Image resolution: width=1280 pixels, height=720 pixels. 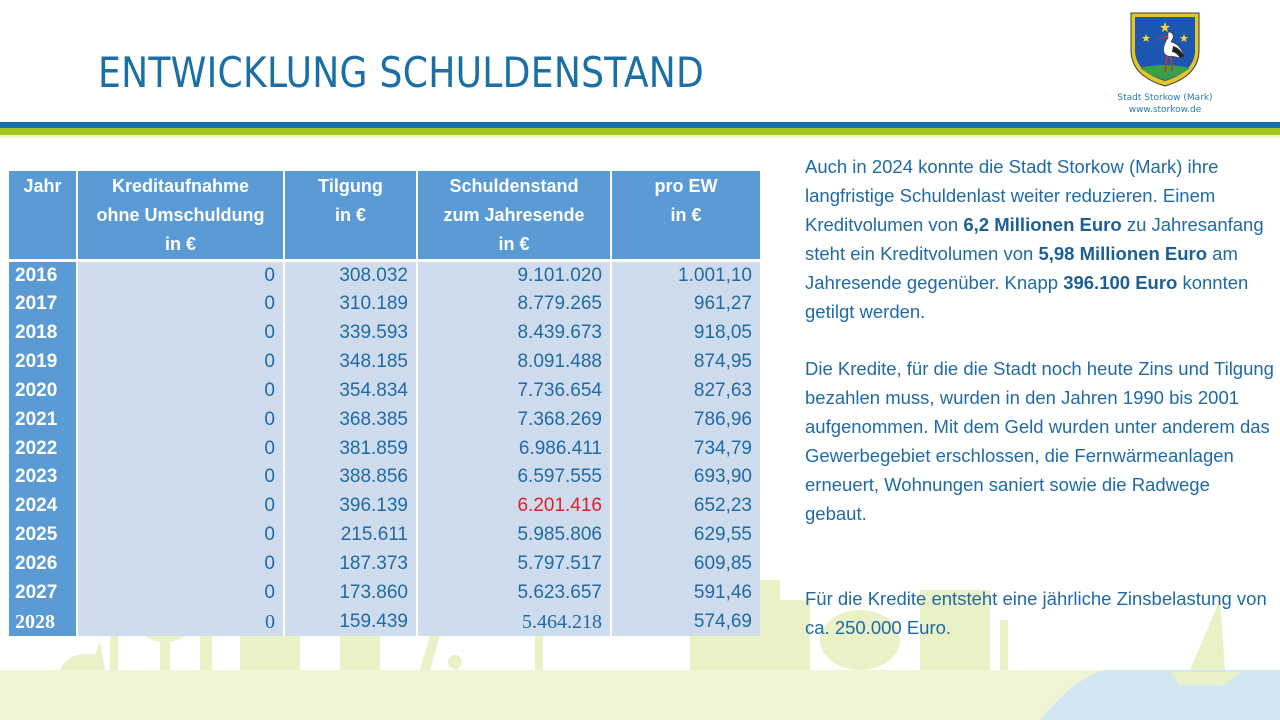 I want to click on logo-caption: Stadt Storkow (Mark) www.storkow.de, so click(x=1165, y=104).